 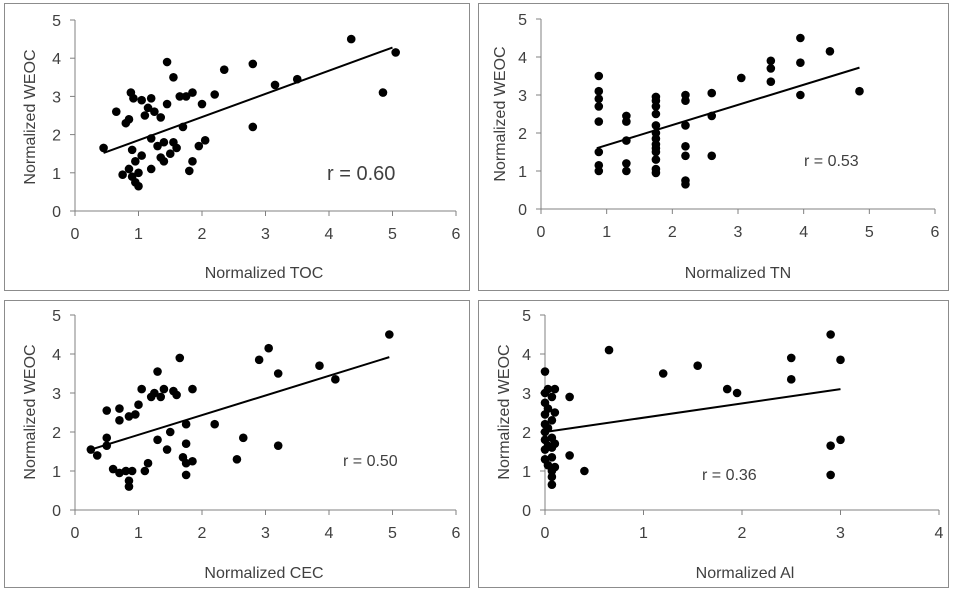 What do you see at coordinates (370, 461) in the screenshot?
I see `correlation-annotation: r = 0.50` at bounding box center [370, 461].